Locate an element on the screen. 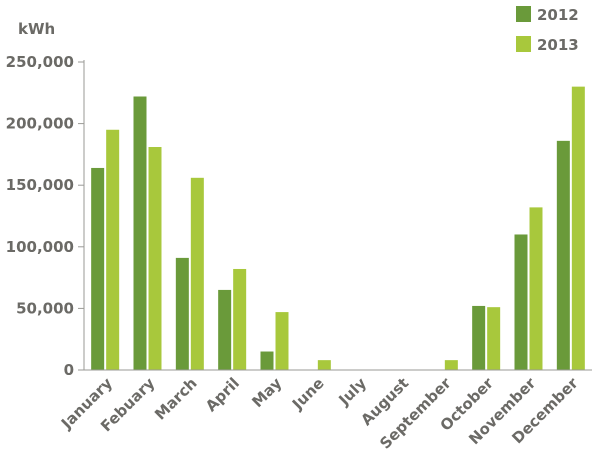  bar-2012-april is located at coordinates (225, 329).